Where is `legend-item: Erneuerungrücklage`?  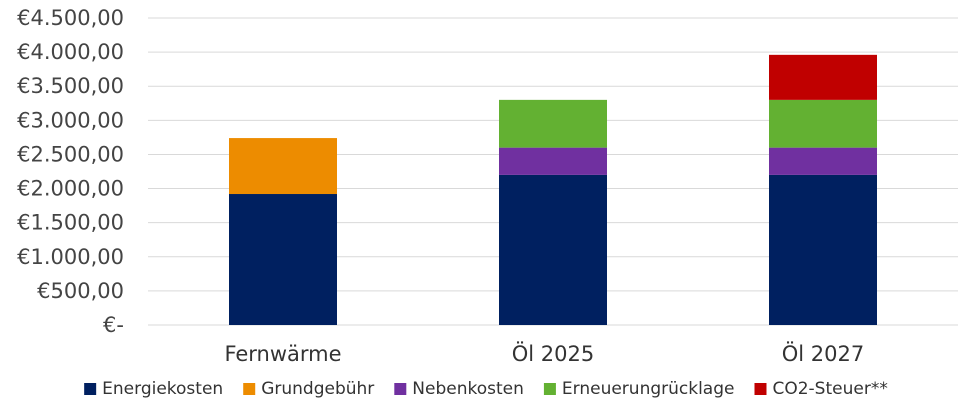
legend-item: Erneuerungrücklage is located at coordinates (639, 389).